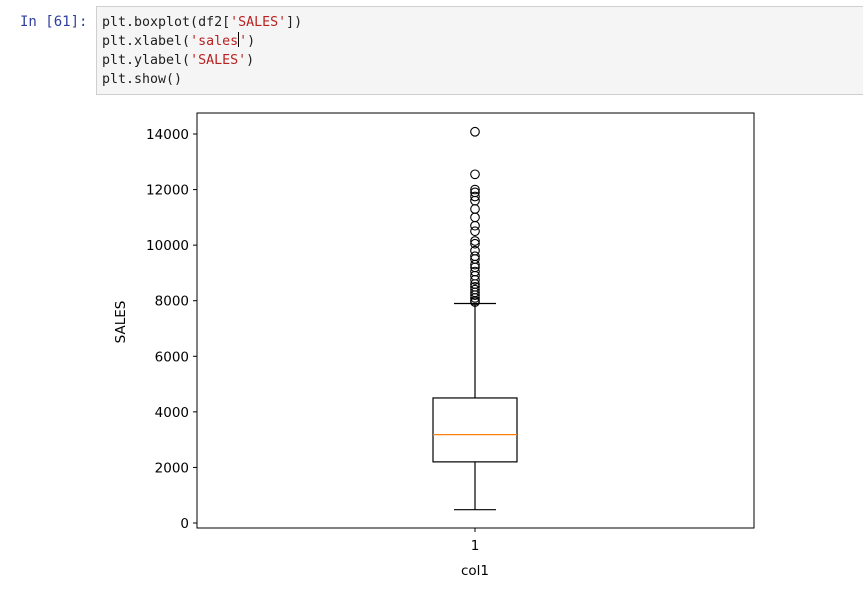 This screenshot has width=863, height=597. I want to click on y-tick-label: 6000, so click(172, 357).